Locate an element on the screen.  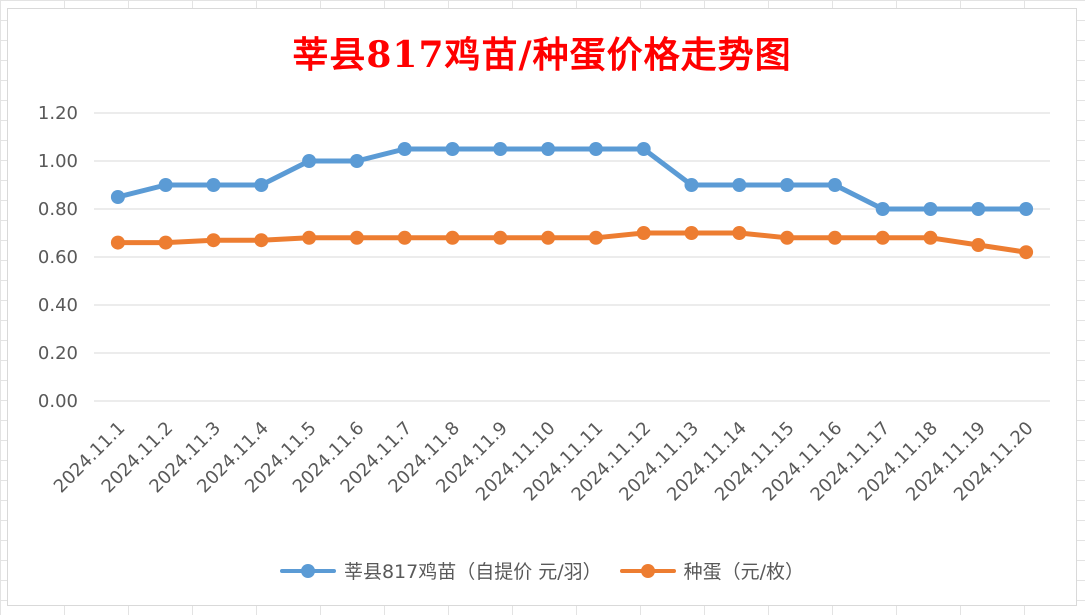
y-tick-label: 1.00 is located at coordinates (58, 161).